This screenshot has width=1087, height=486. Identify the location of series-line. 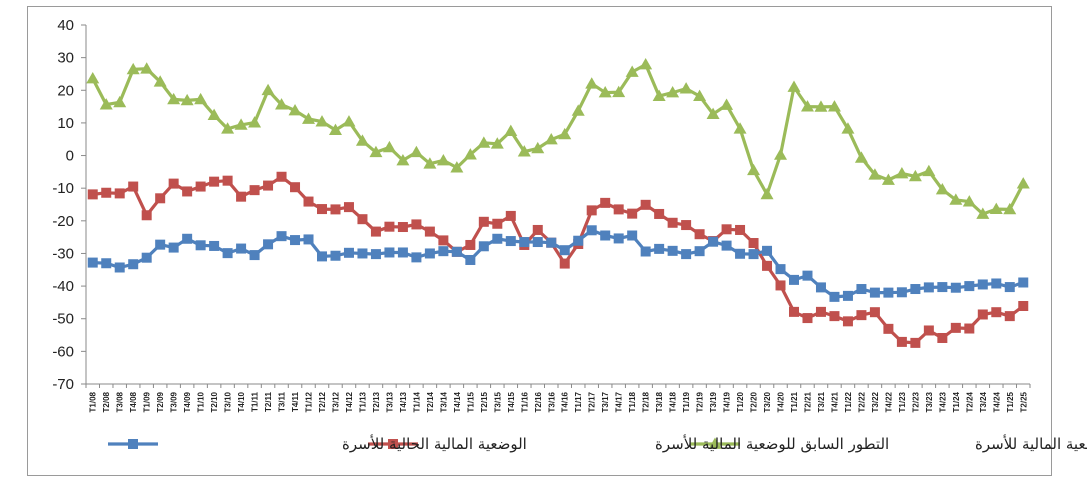
(558, 263).